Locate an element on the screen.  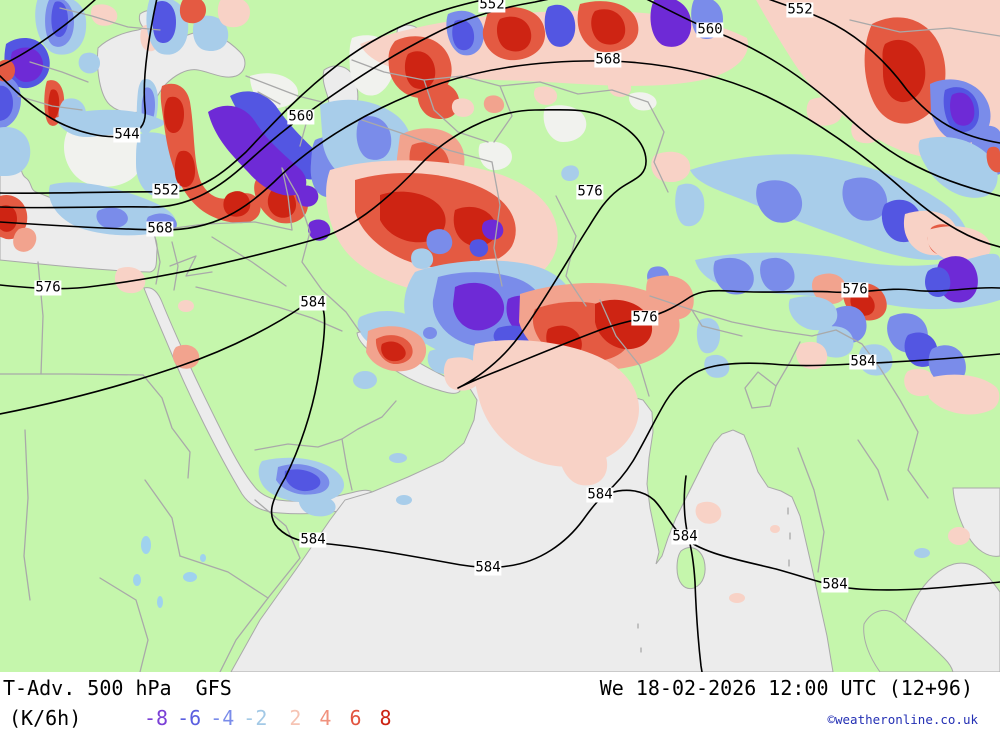
copyright-link: ©weatheronline.co.uk is located at coordinates (902, 719).